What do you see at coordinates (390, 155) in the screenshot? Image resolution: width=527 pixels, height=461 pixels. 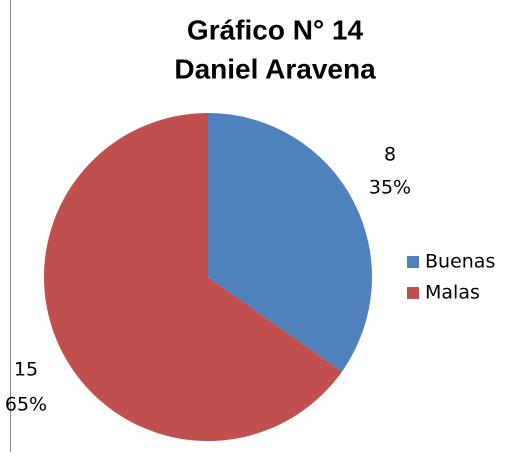 I see `data-label: 8` at bounding box center [390, 155].